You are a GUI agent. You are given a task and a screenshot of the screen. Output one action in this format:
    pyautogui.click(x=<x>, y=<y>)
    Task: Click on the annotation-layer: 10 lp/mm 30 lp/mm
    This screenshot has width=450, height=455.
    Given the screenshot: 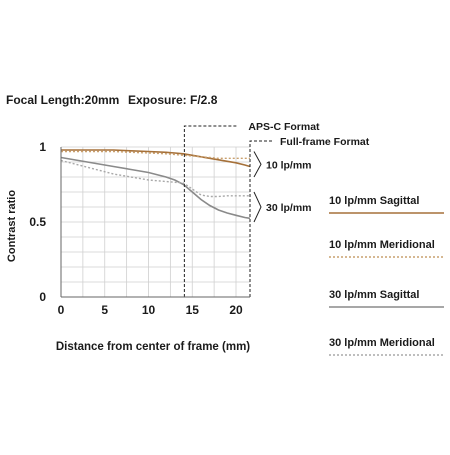 What is the action you would take?
    pyautogui.click(x=282, y=187)
    